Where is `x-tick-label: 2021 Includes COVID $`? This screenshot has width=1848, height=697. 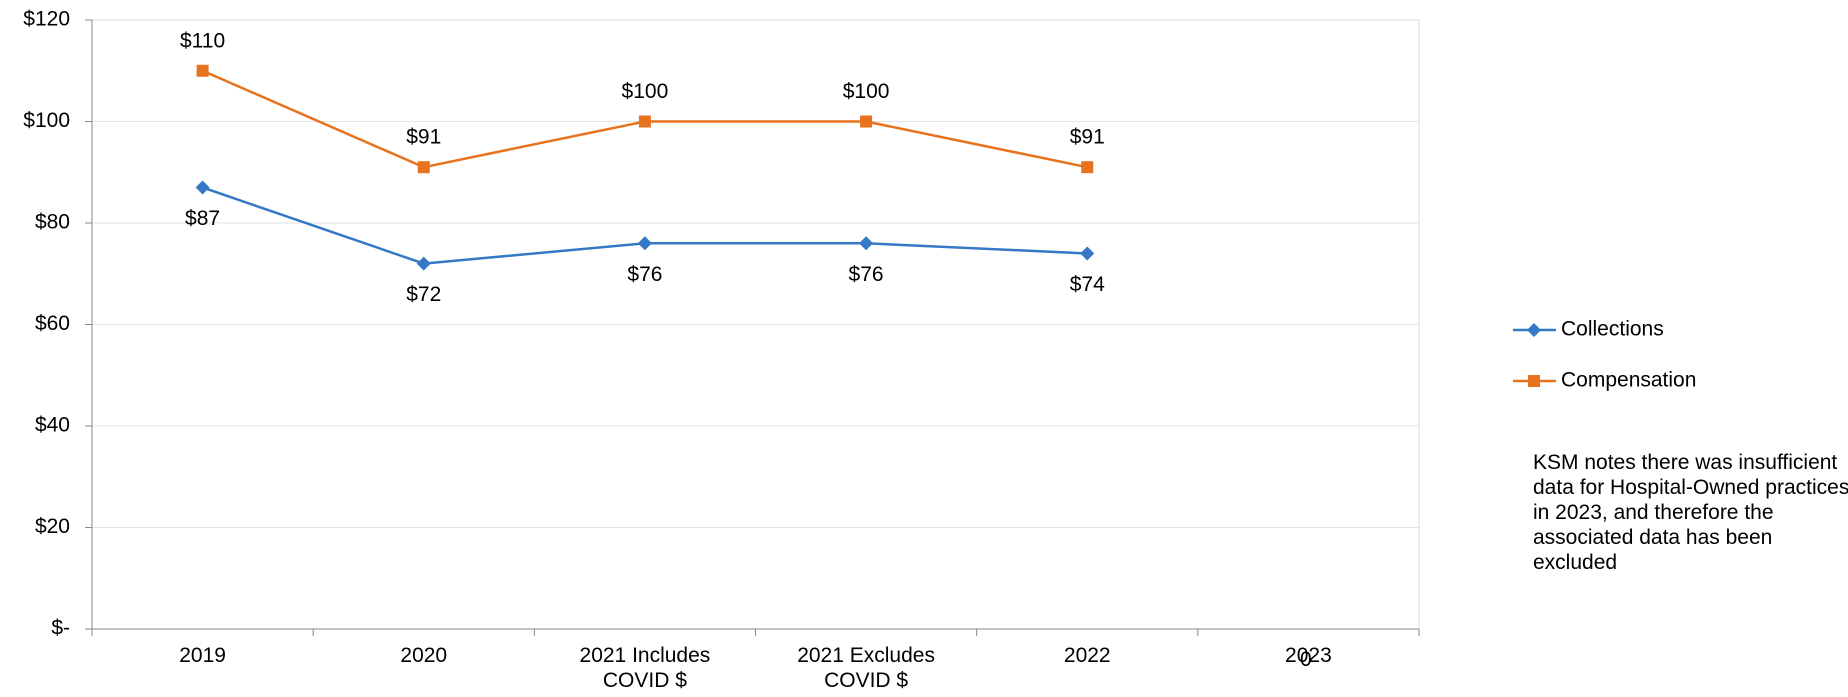 x-tick-label: 2021 Includes COVID $ is located at coordinates (645, 668).